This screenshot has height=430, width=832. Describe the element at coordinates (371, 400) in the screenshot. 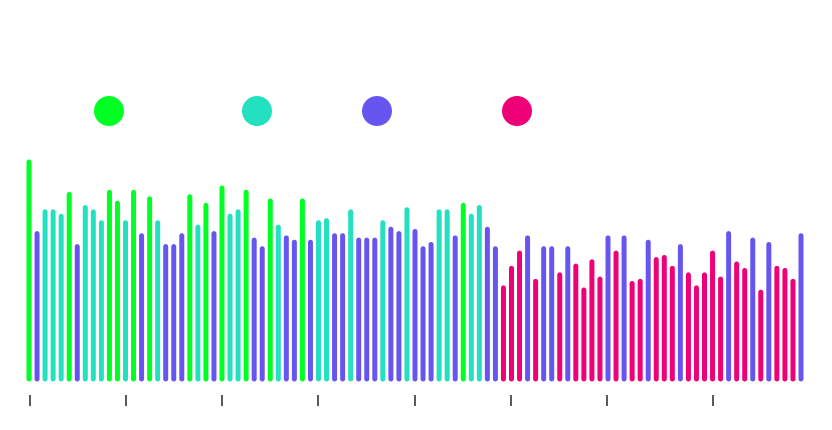

I see `x-axis` at that location.